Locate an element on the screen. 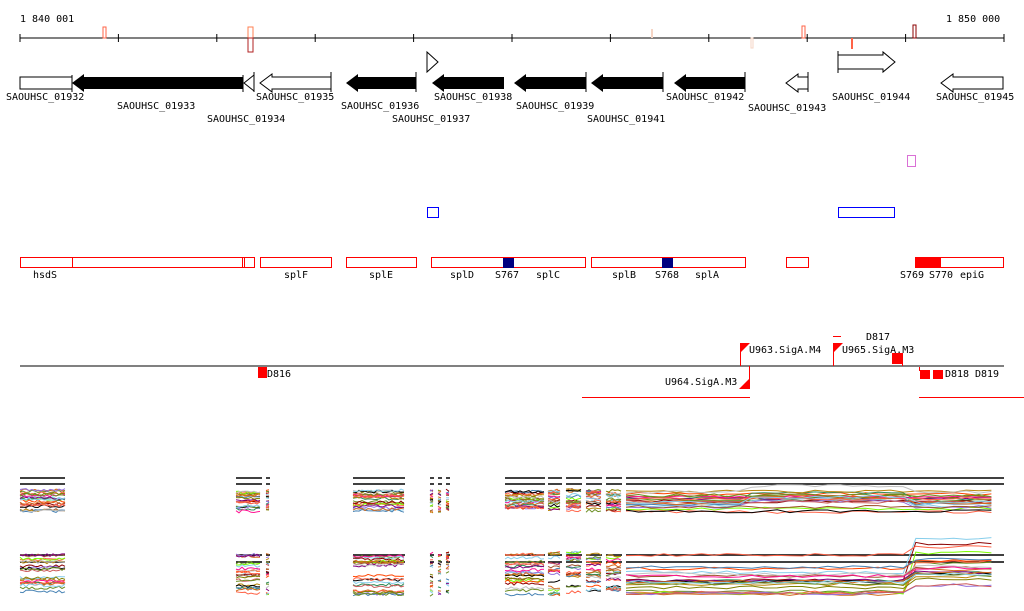 The height and width of the screenshot is (611, 1024). gene-label: SAOUHSC_01944 is located at coordinates (871, 97).